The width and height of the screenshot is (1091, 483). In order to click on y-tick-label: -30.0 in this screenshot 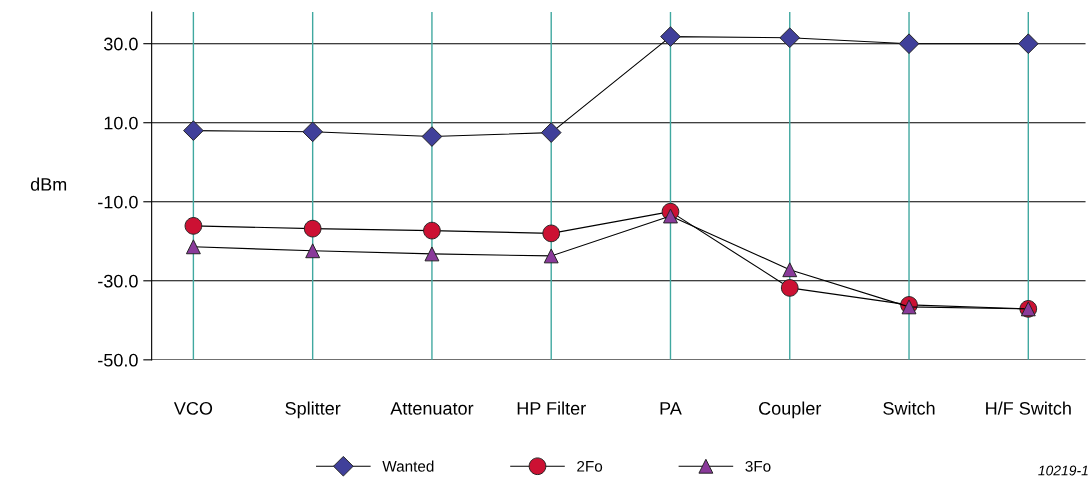, I will do `click(118, 281)`.